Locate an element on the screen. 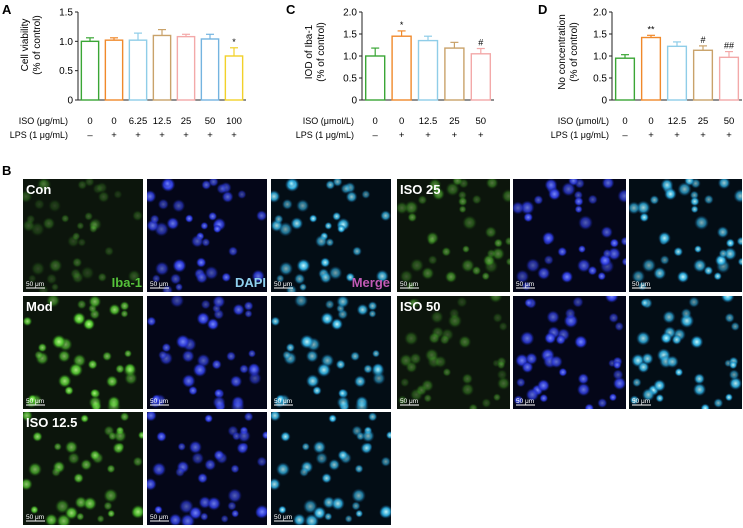  chart-d-ylabel-line-2: (% of control) is located at coordinates (574, 51).